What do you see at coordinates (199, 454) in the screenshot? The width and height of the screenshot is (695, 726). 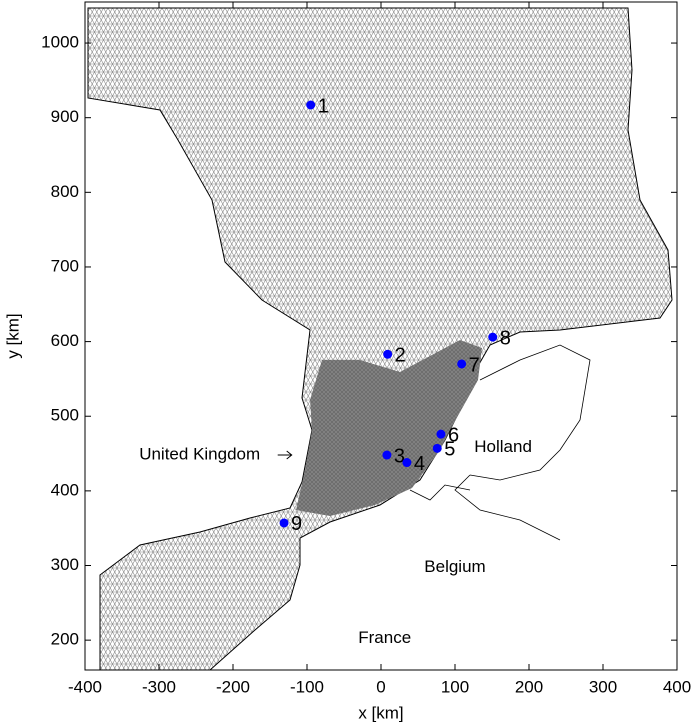 I see `region-label: United Kingdom` at bounding box center [199, 454].